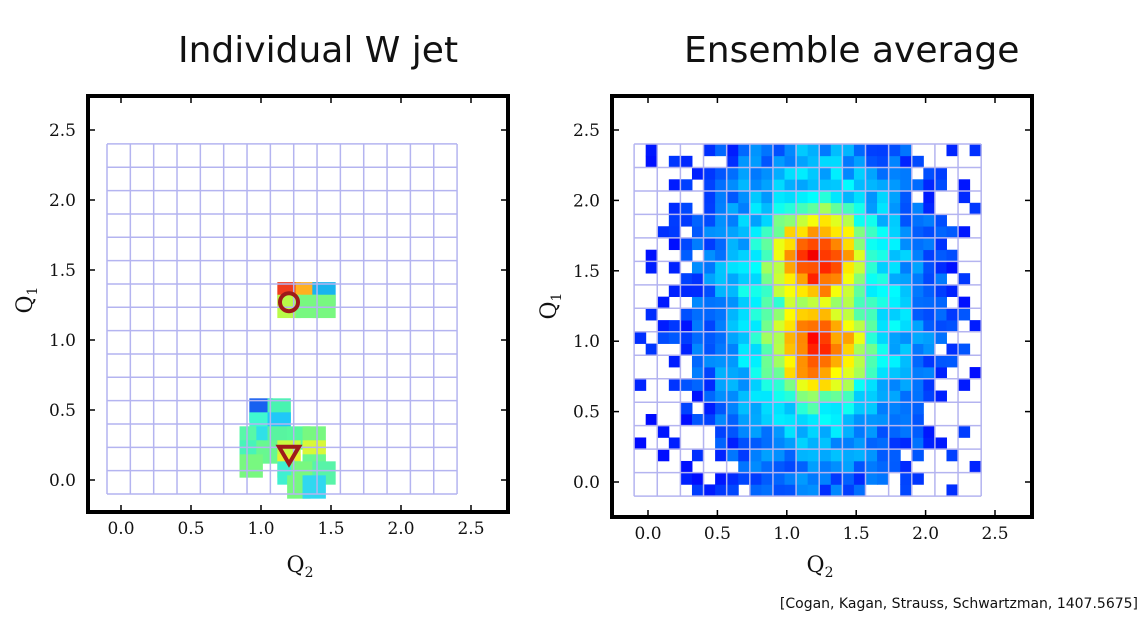 This screenshot has width=1146, height=628. Describe the element at coordinates (289, 302) in the screenshot. I see `marker-circle` at that location.